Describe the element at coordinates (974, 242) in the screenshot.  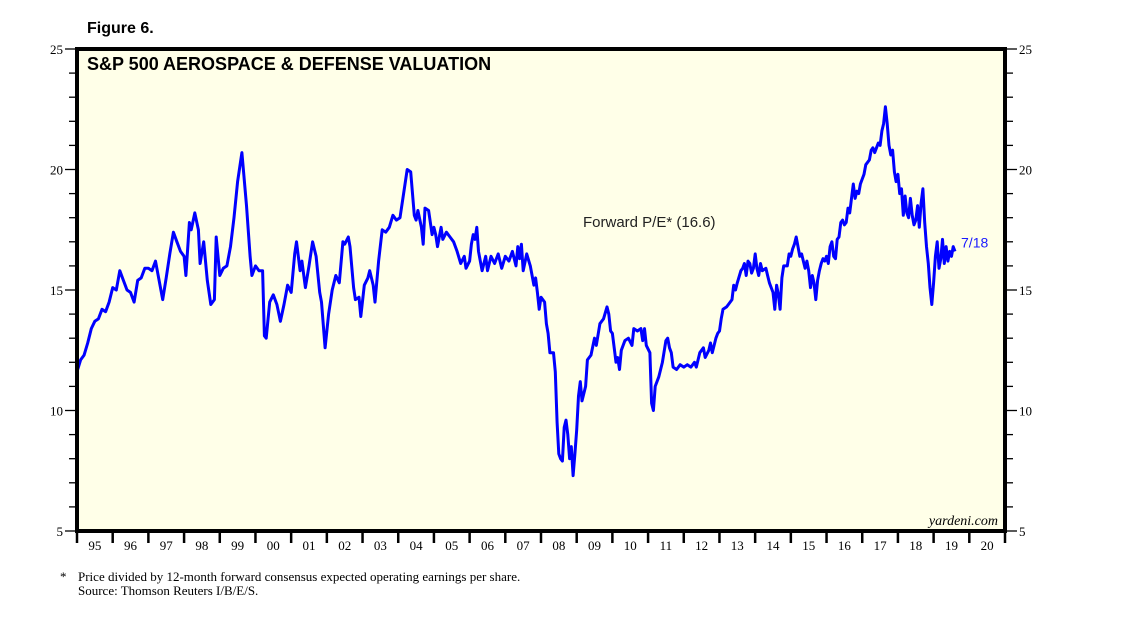
I see `series-end-label: 7/18` at that location.